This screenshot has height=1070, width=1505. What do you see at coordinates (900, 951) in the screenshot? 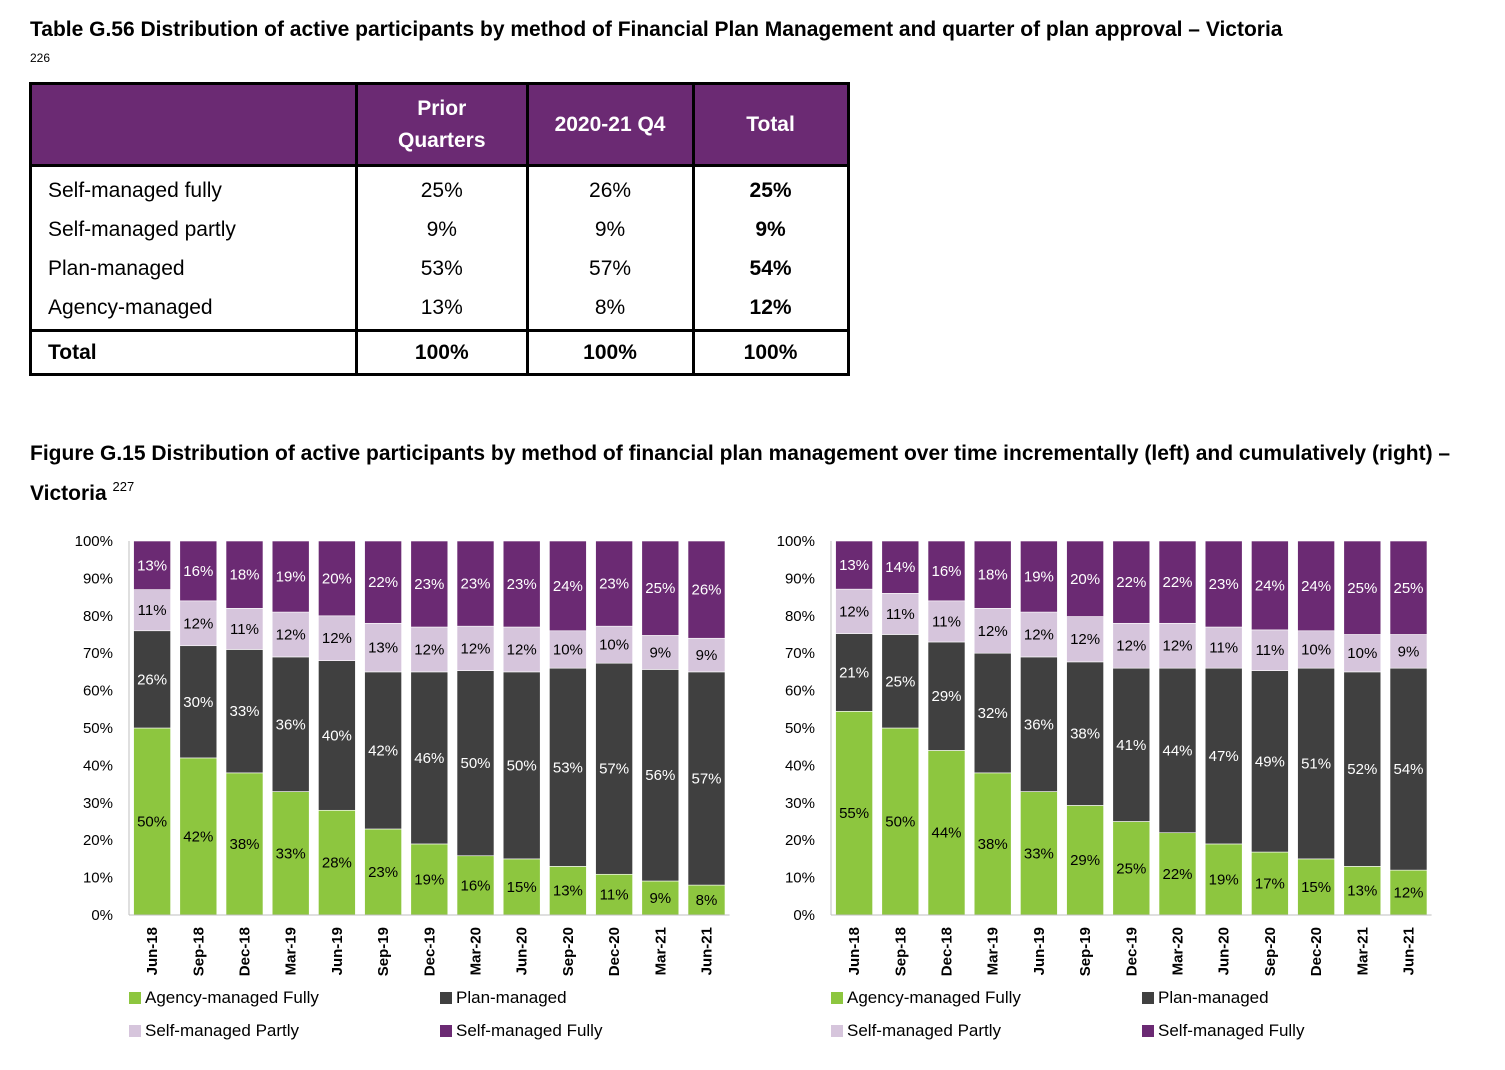
I see `x-tick-label: Sep-18` at bounding box center [900, 951].